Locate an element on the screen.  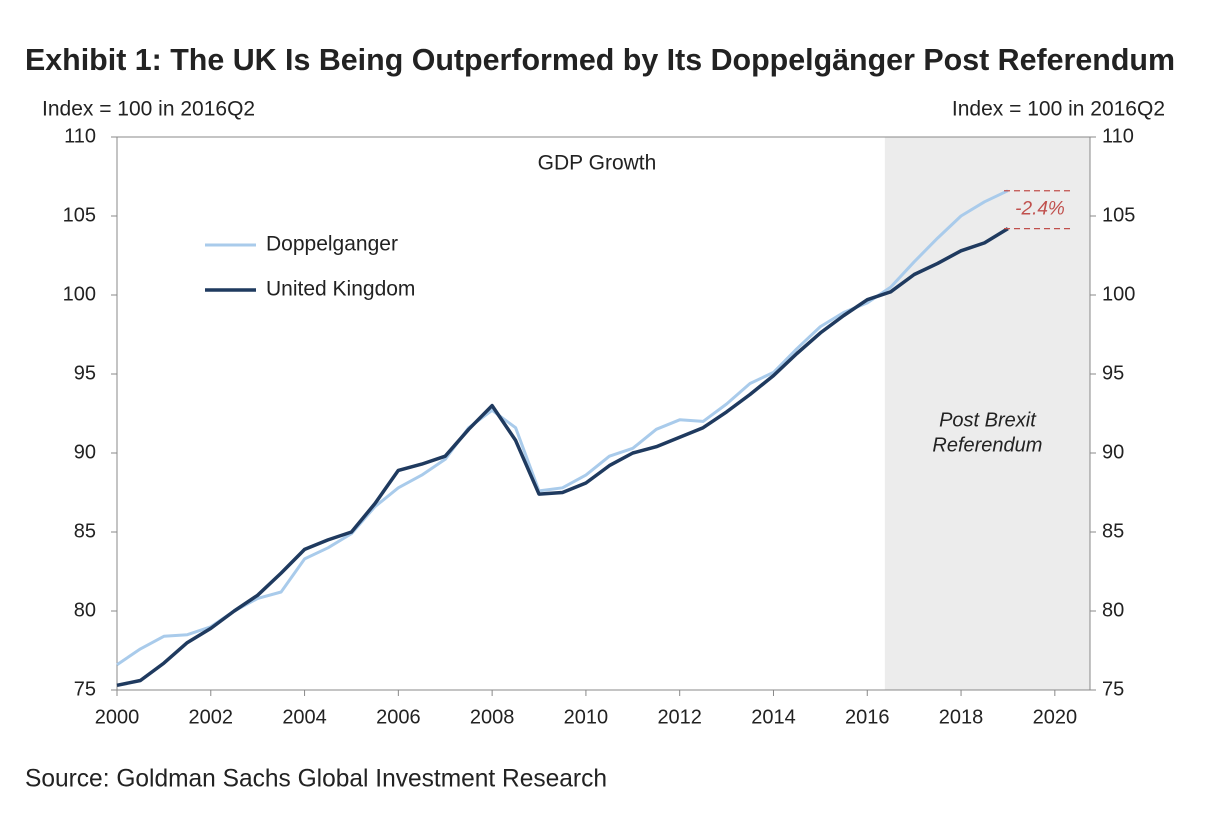
x-tick-label: 2002 is located at coordinates (211, 717).